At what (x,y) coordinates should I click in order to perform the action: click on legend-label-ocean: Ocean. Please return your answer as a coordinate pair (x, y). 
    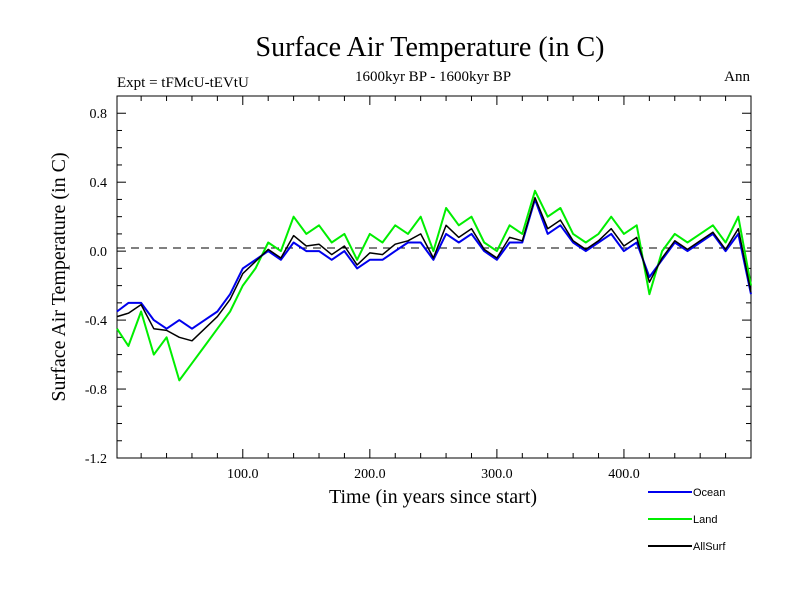
    Looking at the image, I should click on (709, 493).